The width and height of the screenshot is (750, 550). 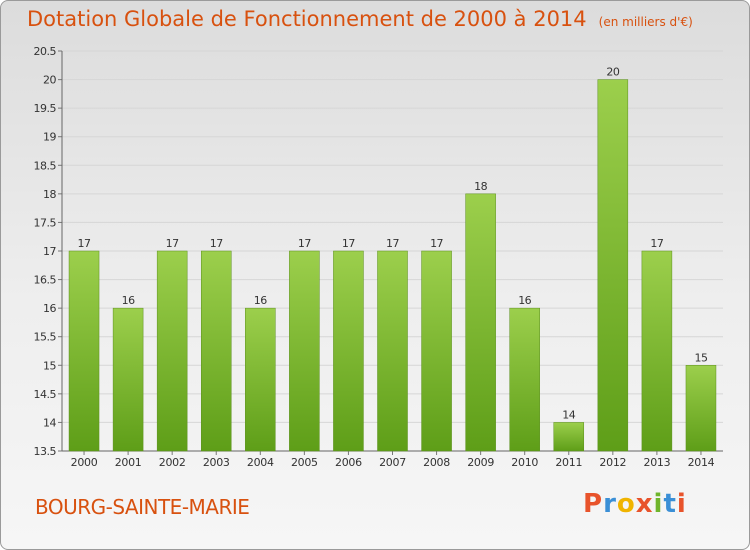 I want to click on data-label-2012: 20, so click(x=612, y=72).